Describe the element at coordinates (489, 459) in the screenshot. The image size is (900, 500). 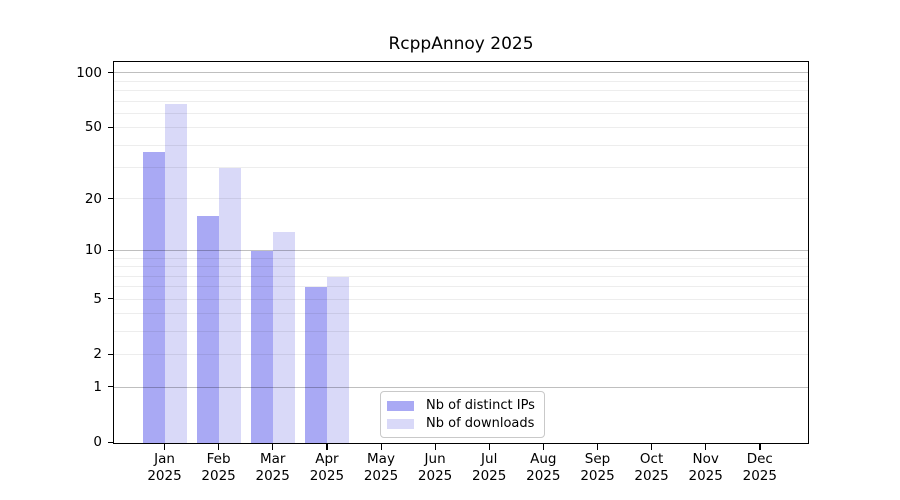
I see `x-tick-month-jul: Jul` at that location.